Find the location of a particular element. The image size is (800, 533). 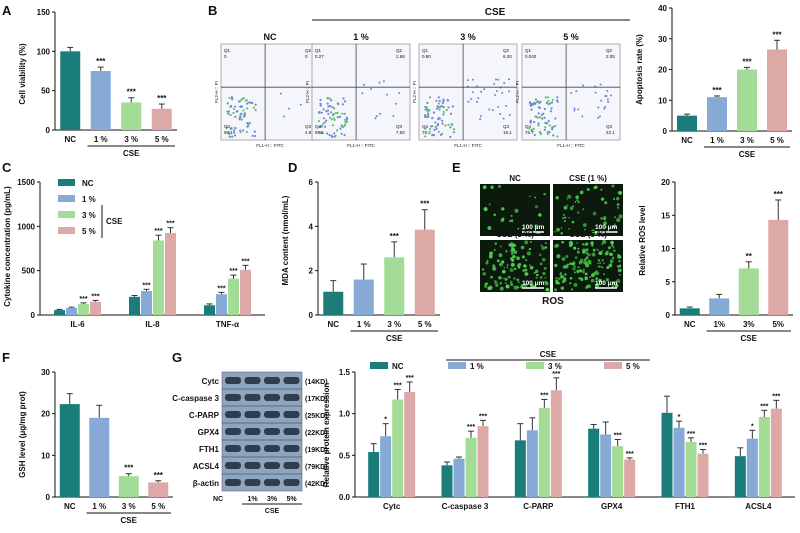

chart-c-legend-label: 5 % is located at coordinates (89, 231).